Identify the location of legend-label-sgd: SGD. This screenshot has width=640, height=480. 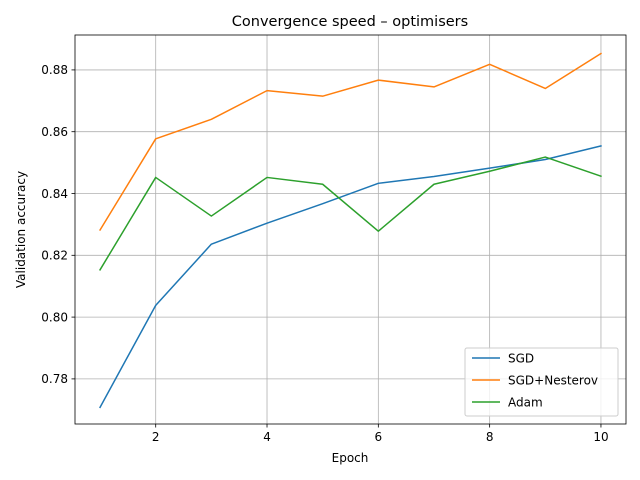
(521, 358).